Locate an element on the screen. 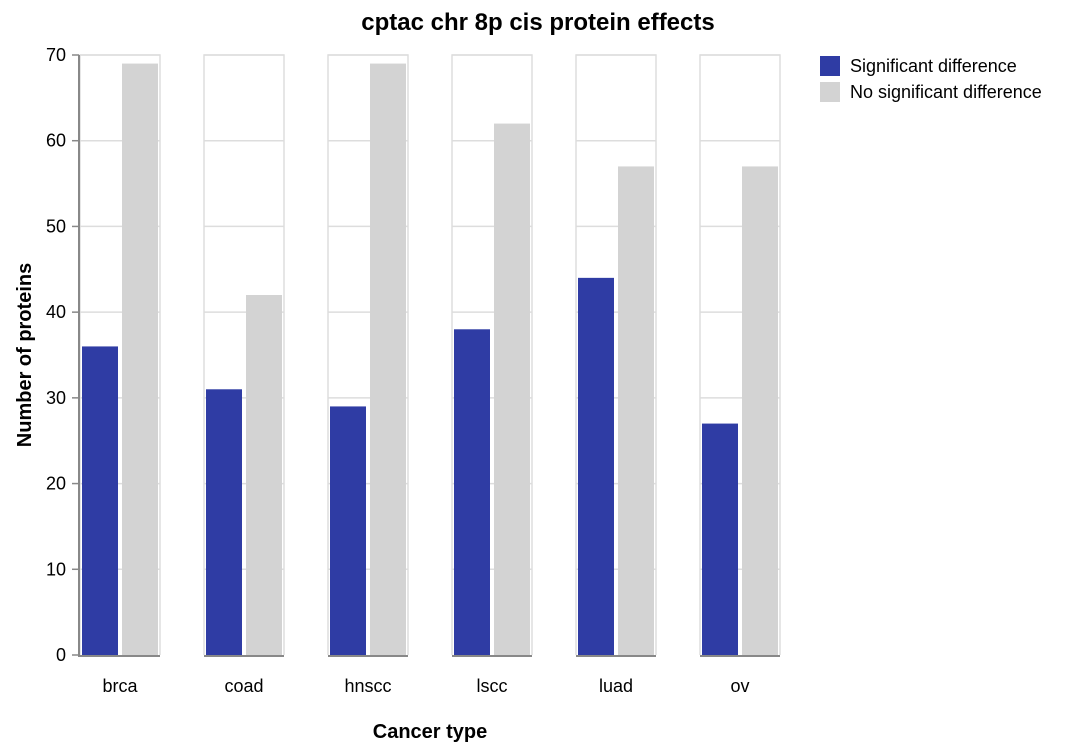  legend-item-not-significant: No significant difference is located at coordinates (931, 92).